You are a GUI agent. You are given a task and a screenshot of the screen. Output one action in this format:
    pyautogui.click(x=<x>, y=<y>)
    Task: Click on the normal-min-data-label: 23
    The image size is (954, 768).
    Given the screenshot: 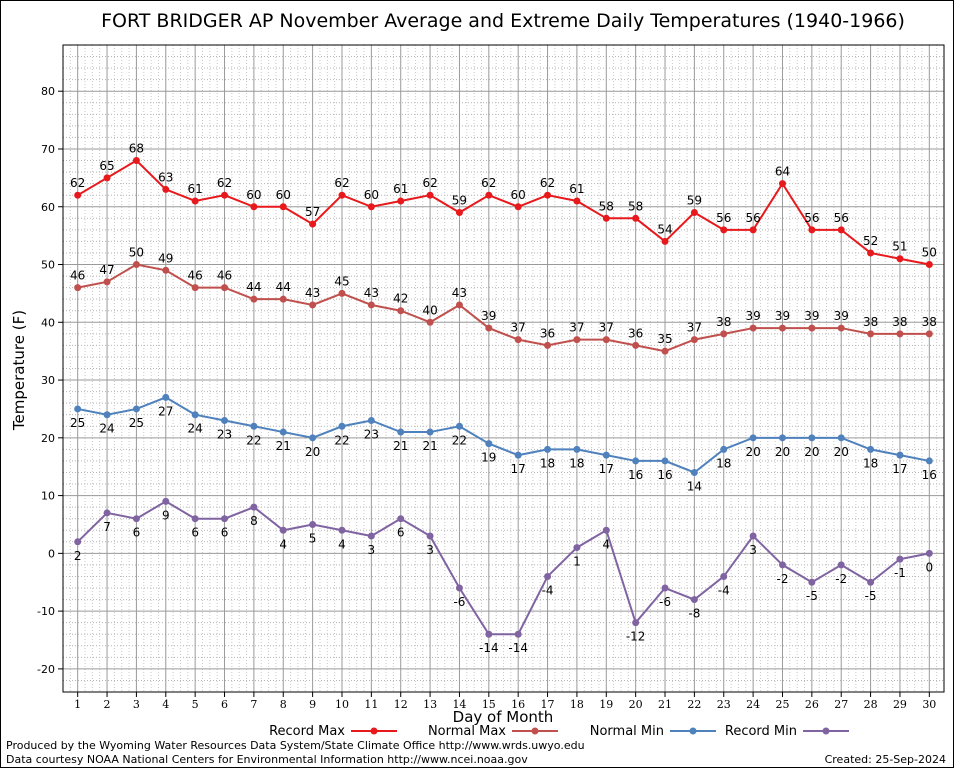 What is the action you would take?
    pyautogui.click(x=371, y=434)
    